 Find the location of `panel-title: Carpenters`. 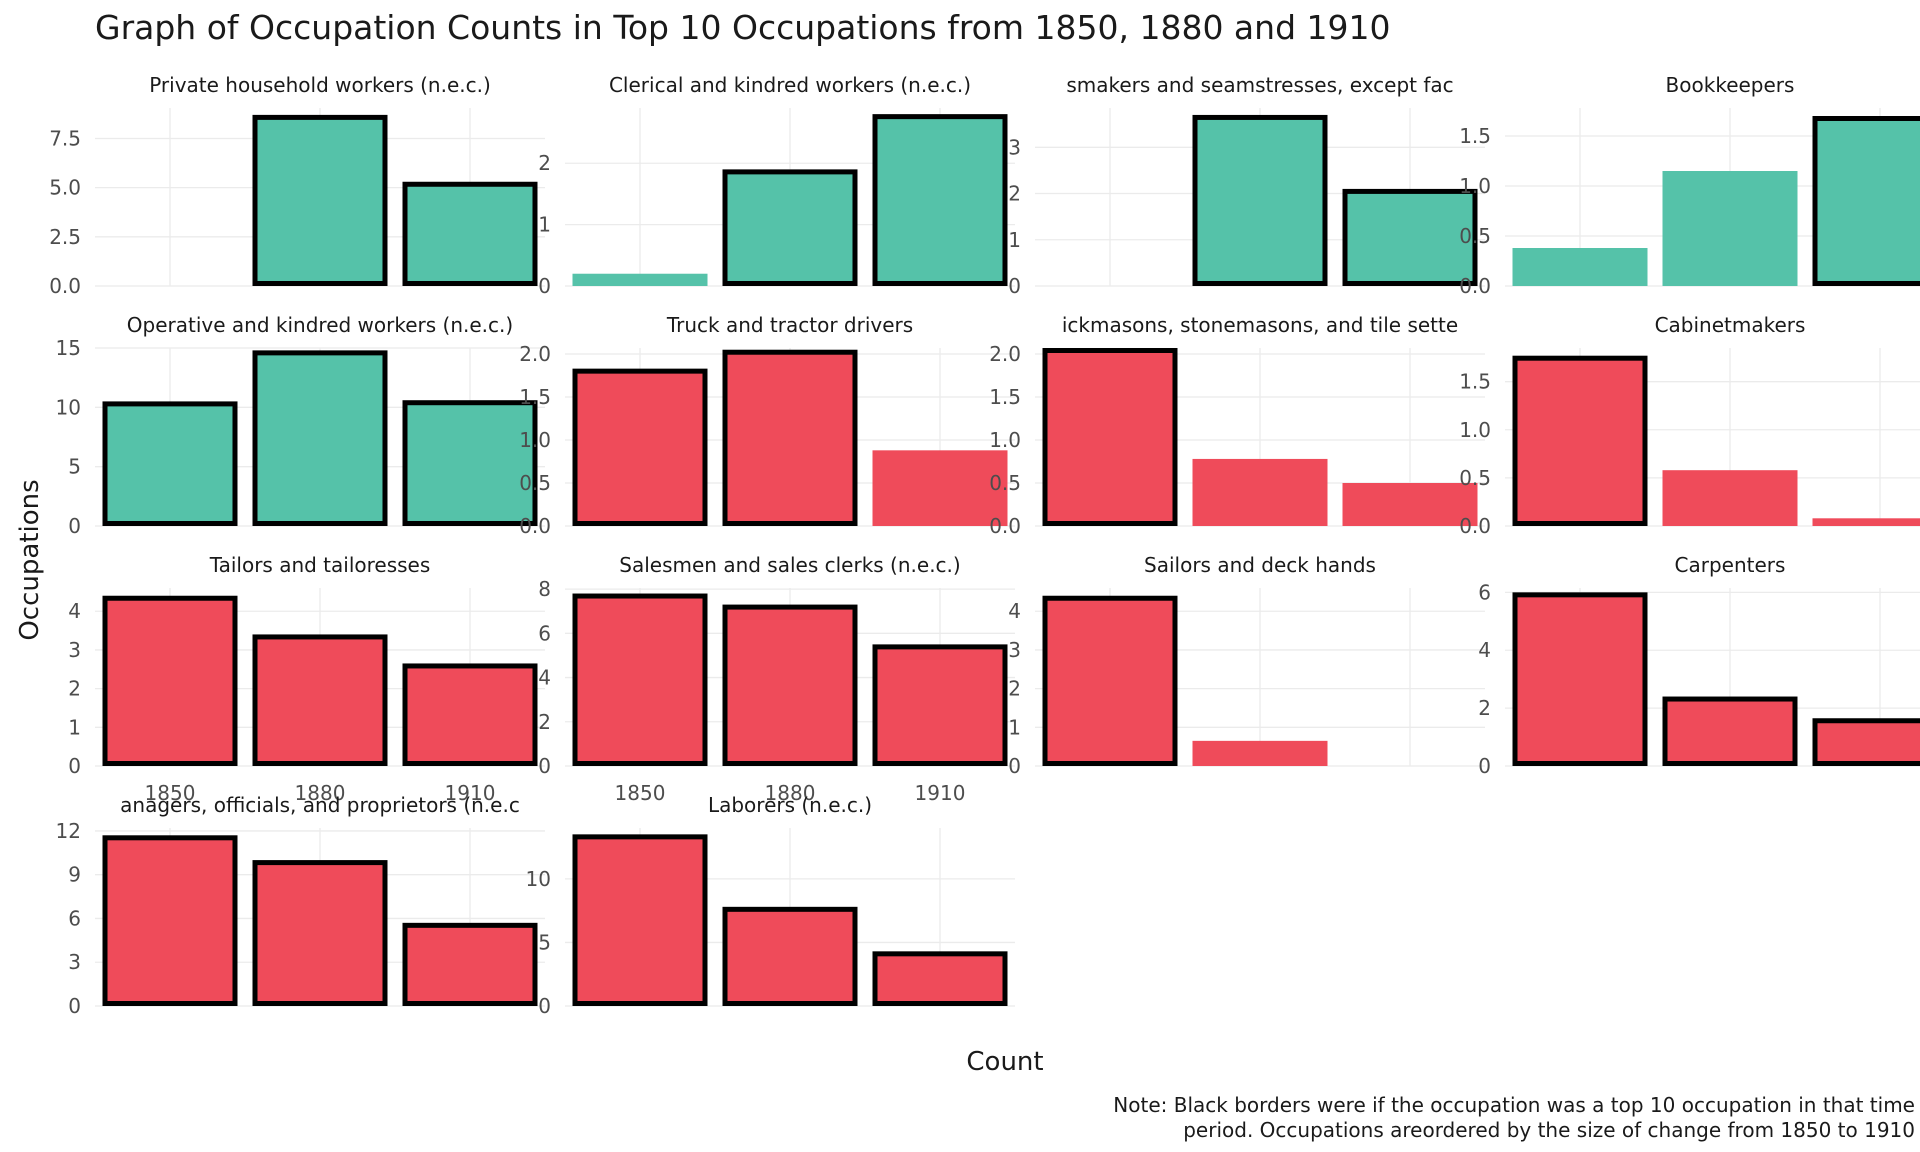

panel-title: Carpenters is located at coordinates (1730, 565).